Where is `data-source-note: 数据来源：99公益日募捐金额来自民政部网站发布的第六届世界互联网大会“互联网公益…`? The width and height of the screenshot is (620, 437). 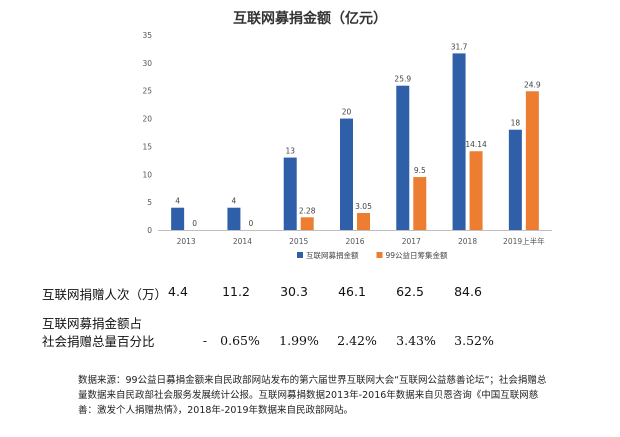 data-source-note: 数据来源：99公益日募捐金额来自民政部网站发布的第六届世界互联网大会“互联网公益… is located at coordinates (312, 395).